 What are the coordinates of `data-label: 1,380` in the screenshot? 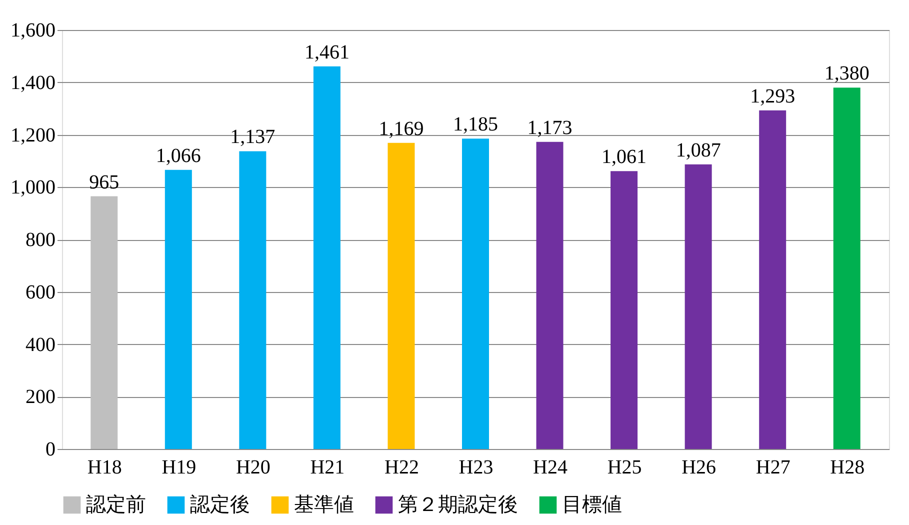 It's located at (847, 73).